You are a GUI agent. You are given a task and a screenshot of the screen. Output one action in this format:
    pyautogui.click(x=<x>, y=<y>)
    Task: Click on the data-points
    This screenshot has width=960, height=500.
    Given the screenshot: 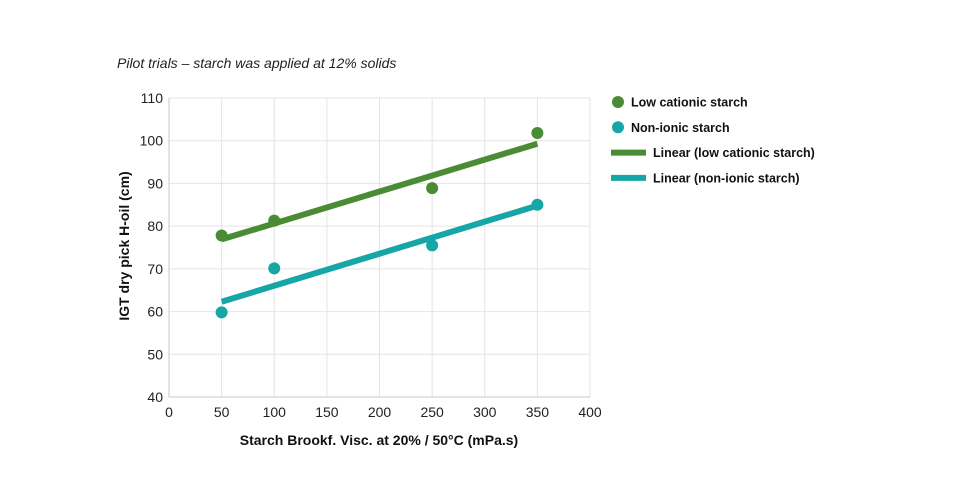 What is the action you would take?
    pyautogui.click(x=379, y=223)
    